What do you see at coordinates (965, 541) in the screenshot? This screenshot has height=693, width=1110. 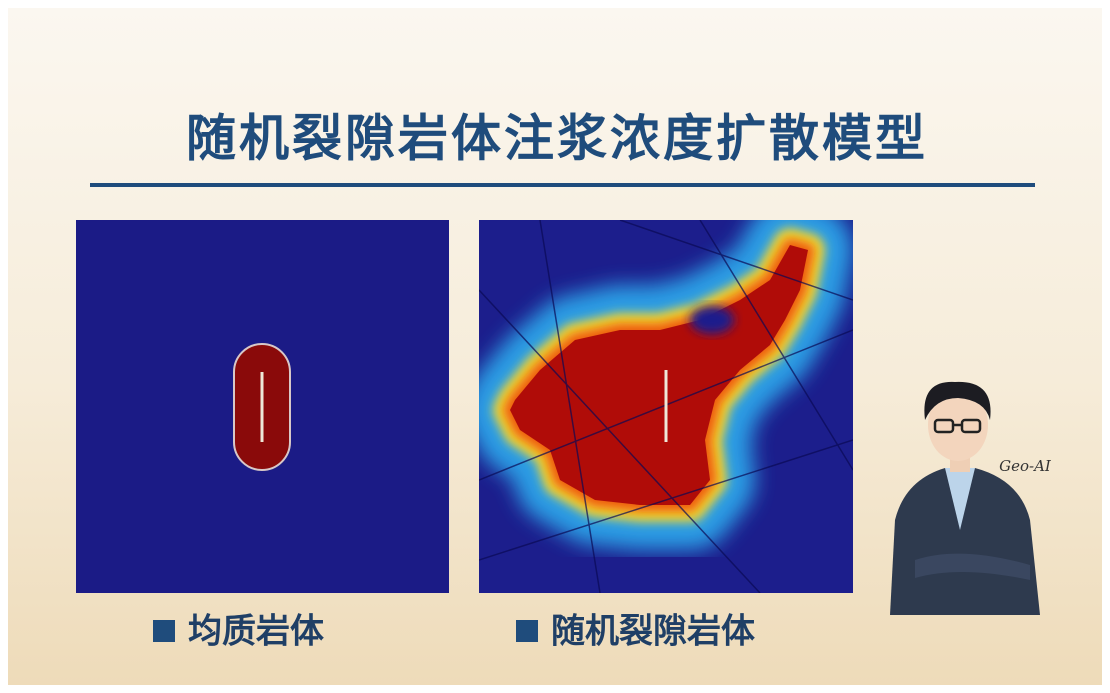 I see `avatar-suit` at bounding box center [965, 541].